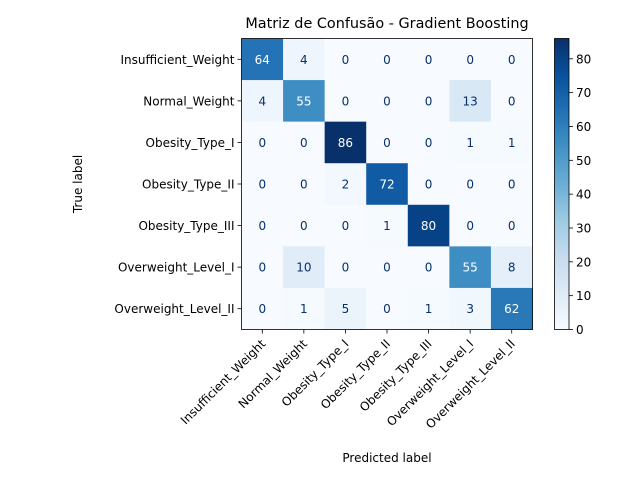  Describe the element at coordinates (583, 127) in the screenshot. I see `colorbar-tick-label: 60` at that location.